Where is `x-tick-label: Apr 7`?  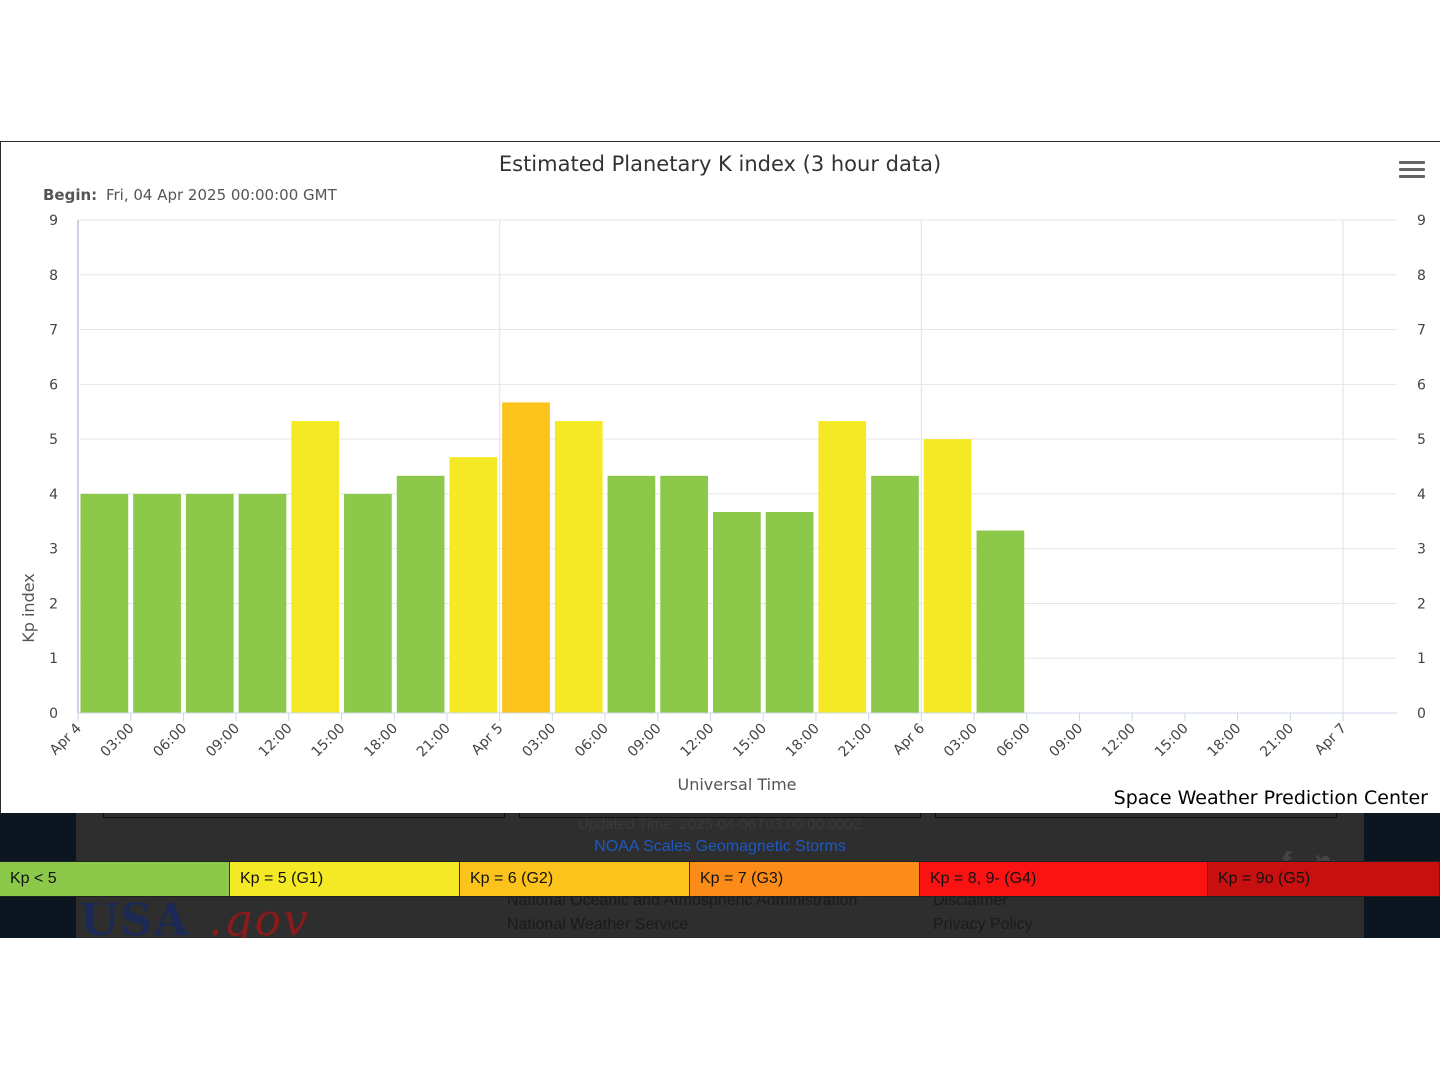 x-tick-label: Apr 7 is located at coordinates (1331, 740).